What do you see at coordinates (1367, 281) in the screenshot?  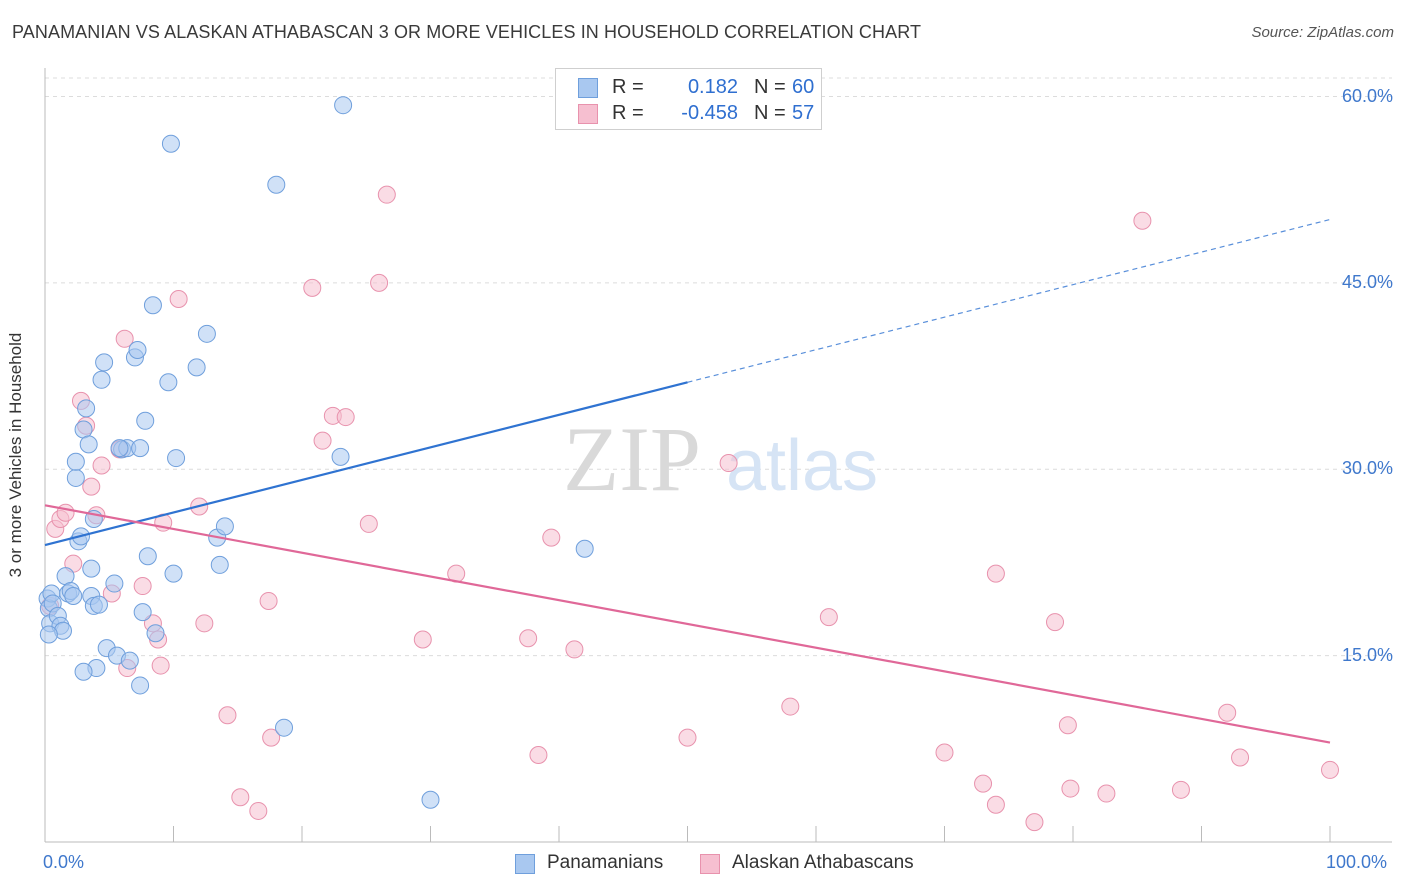 I see `y-tick-label: 45.0%` at bounding box center [1367, 281].